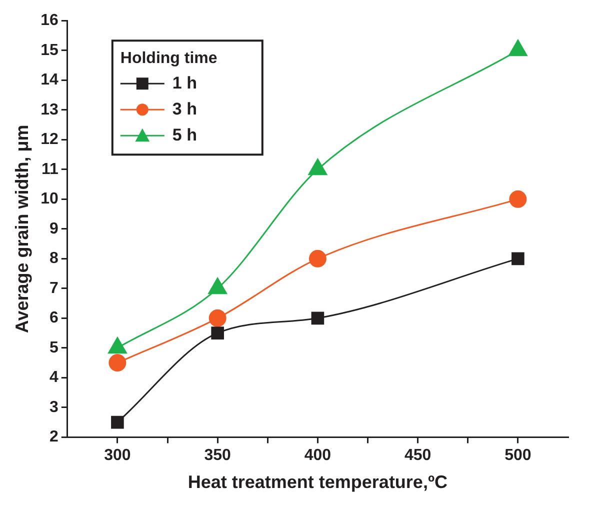  I want to click on y-tick-label: 15, so click(49, 50).